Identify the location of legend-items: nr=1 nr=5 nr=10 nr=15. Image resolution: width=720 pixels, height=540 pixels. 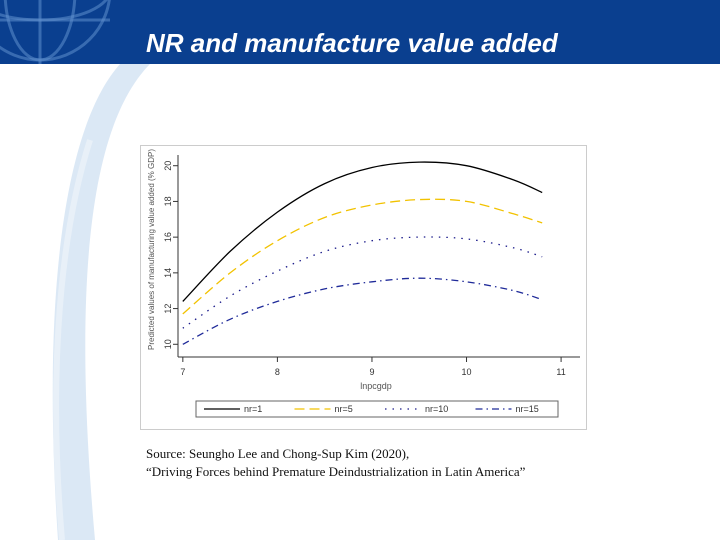
(371, 409).